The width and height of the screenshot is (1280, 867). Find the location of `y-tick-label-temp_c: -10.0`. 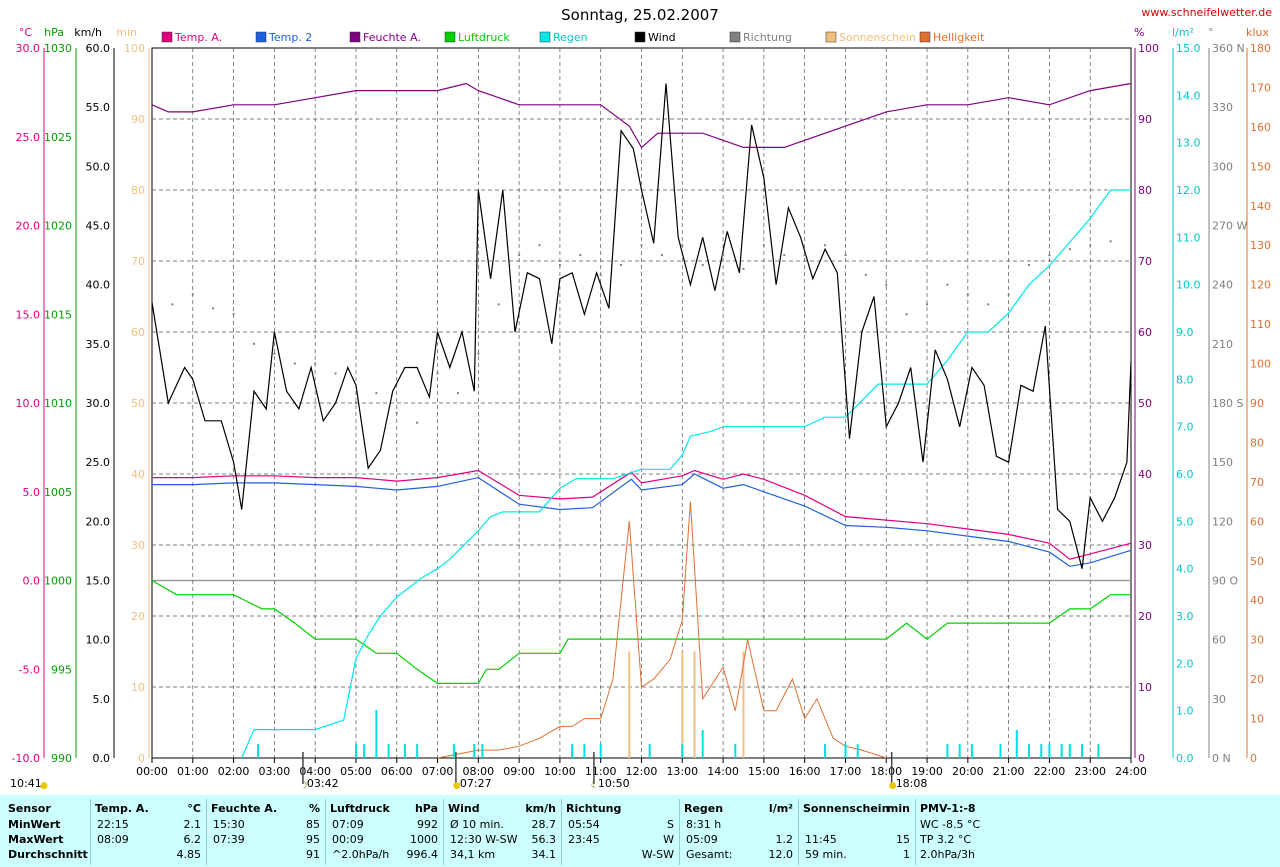

y-tick-label-temp_c: -10.0 is located at coordinates (26, 758).